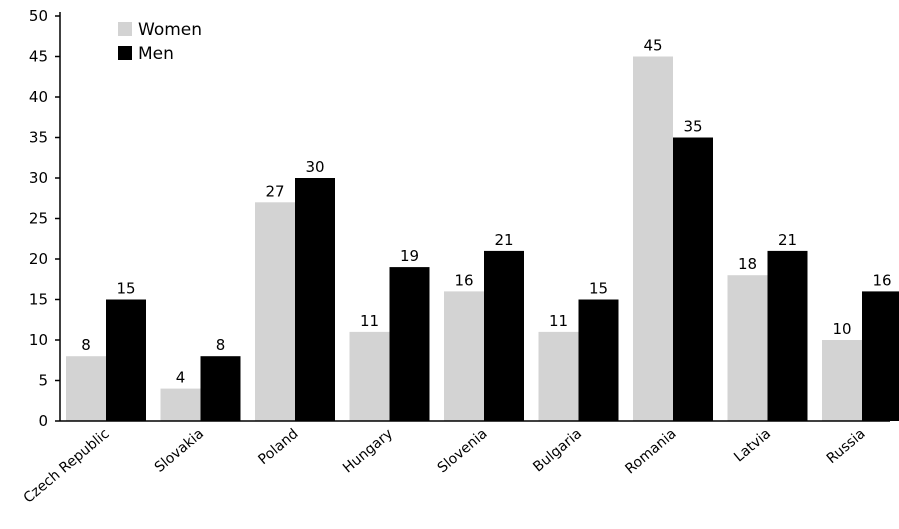  Describe the element at coordinates (842, 380) in the screenshot. I see `bar-women-russia` at that location.